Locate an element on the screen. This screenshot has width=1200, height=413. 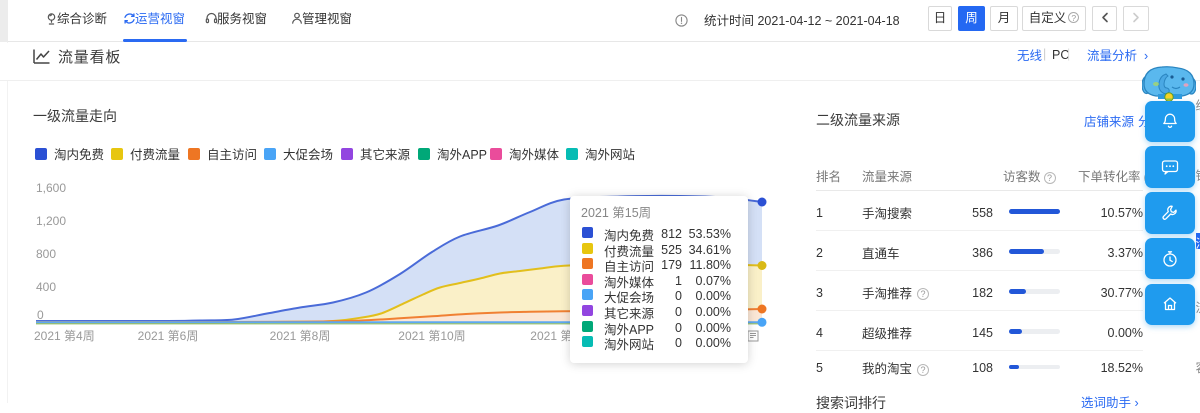
svg-text: 0 is located at coordinates (40, 315).